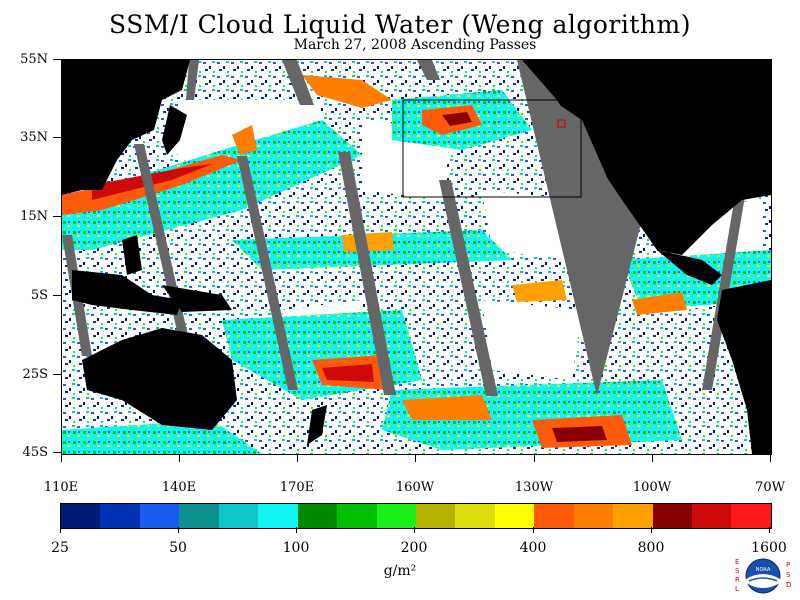  Describe the element at coordinates (39, 295) in the screenshot. I see `lat-label: 5S` at that location.